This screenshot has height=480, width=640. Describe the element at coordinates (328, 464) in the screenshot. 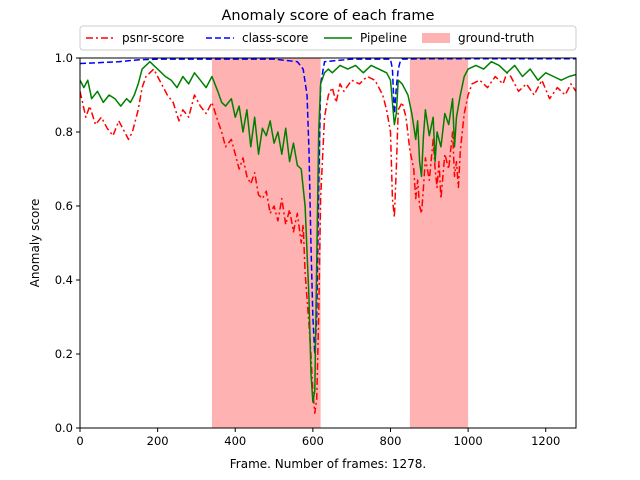

I see `x-axis-label: Frame. Number of frames: 1278.` at that location.